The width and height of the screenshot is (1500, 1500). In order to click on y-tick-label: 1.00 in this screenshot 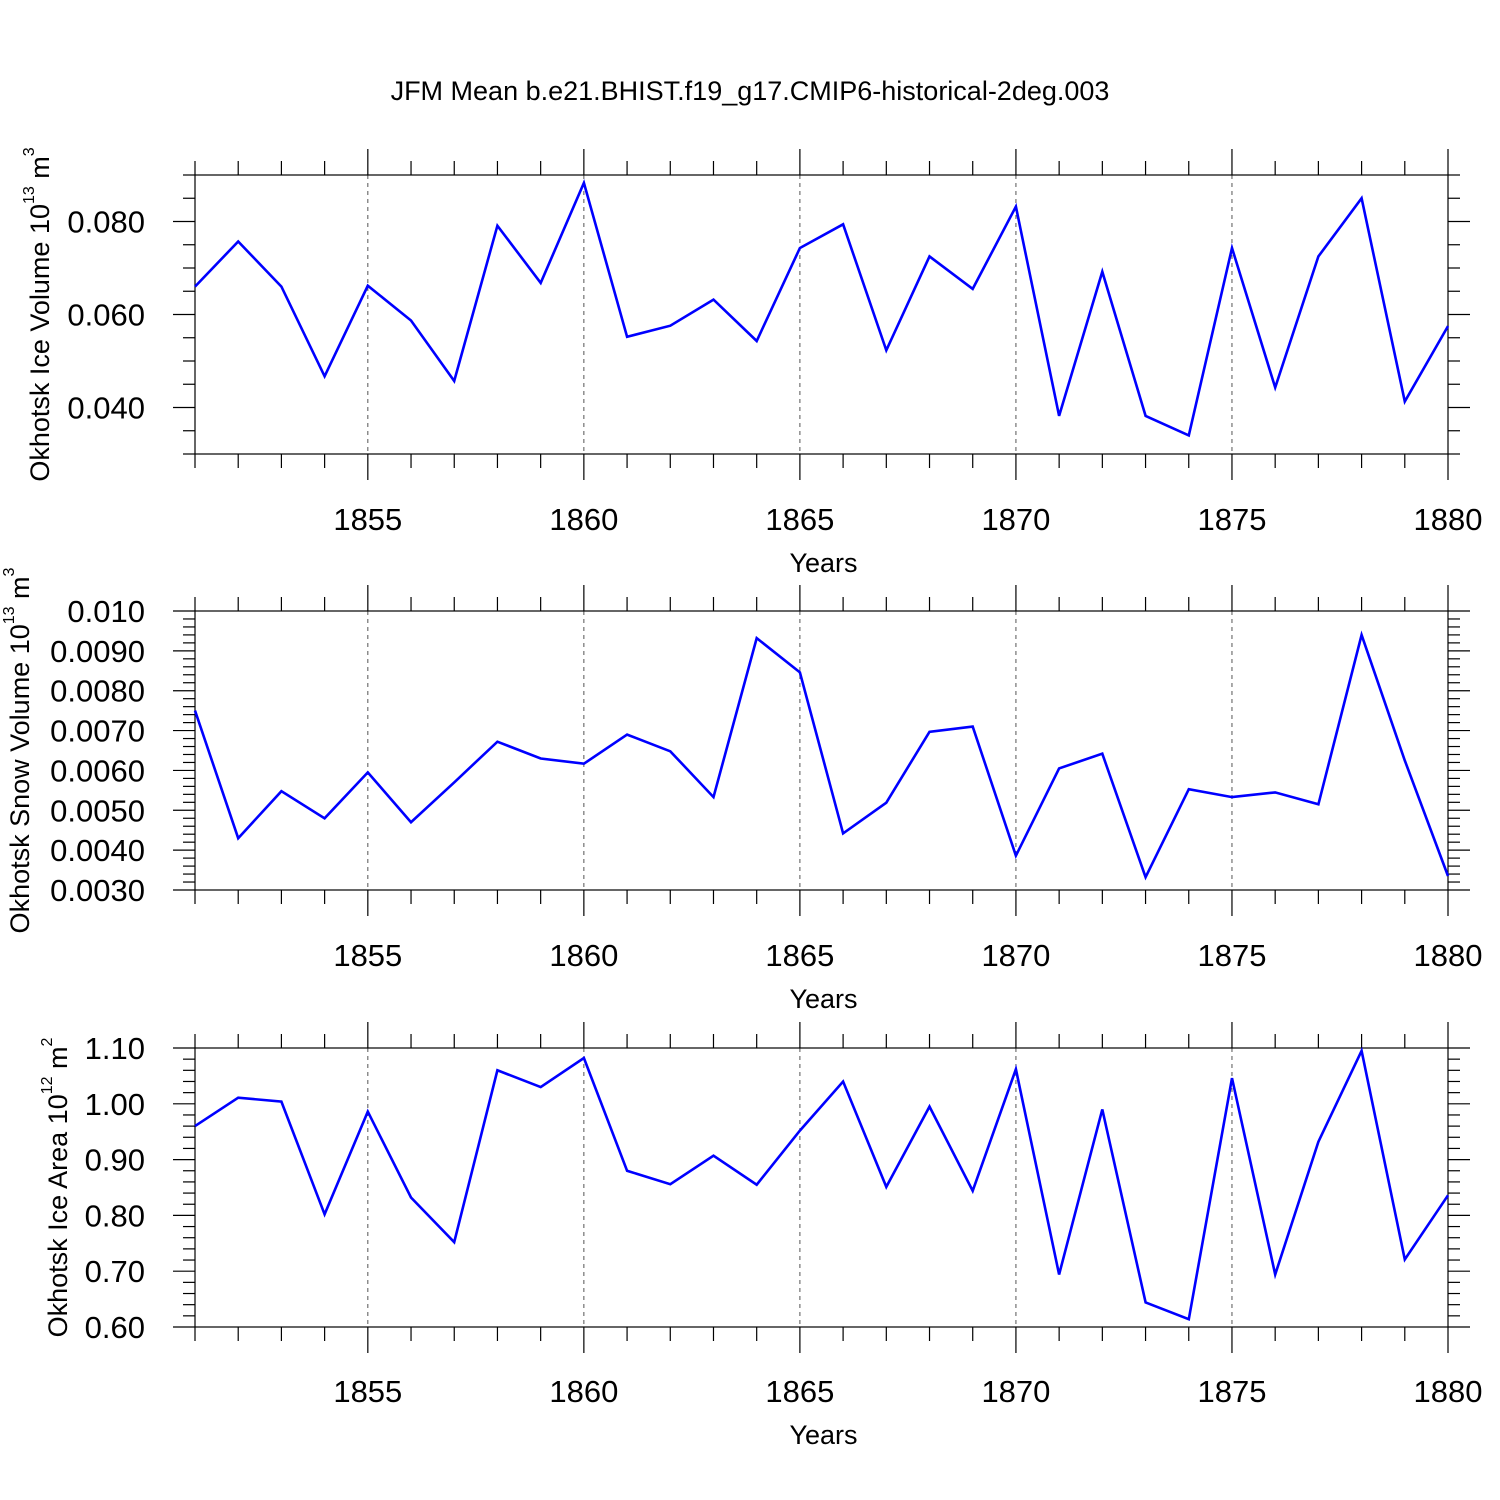, I will do `click(115, 1104)`.